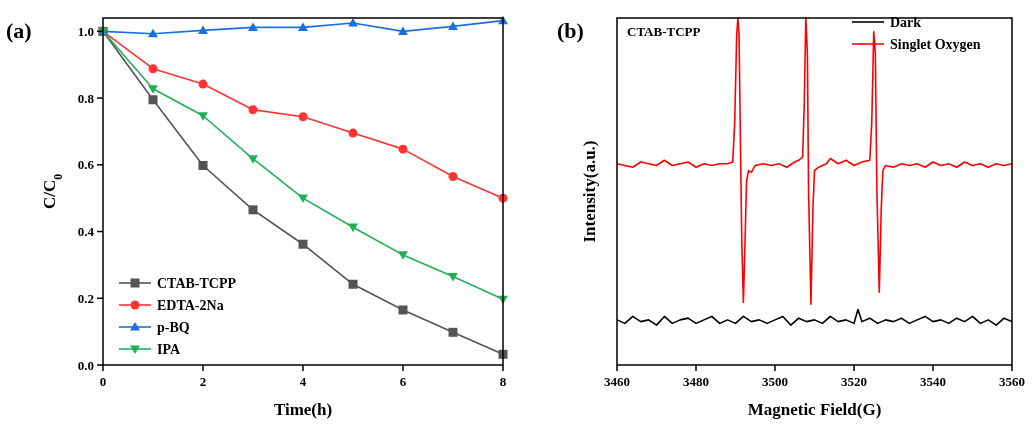 The width and height of the screenshot is (1035, 428). What do you see at coordinates (303, 409) in the screenshot?
I see `x-axis-title: Time(h)` at bounding box center [303, 409].